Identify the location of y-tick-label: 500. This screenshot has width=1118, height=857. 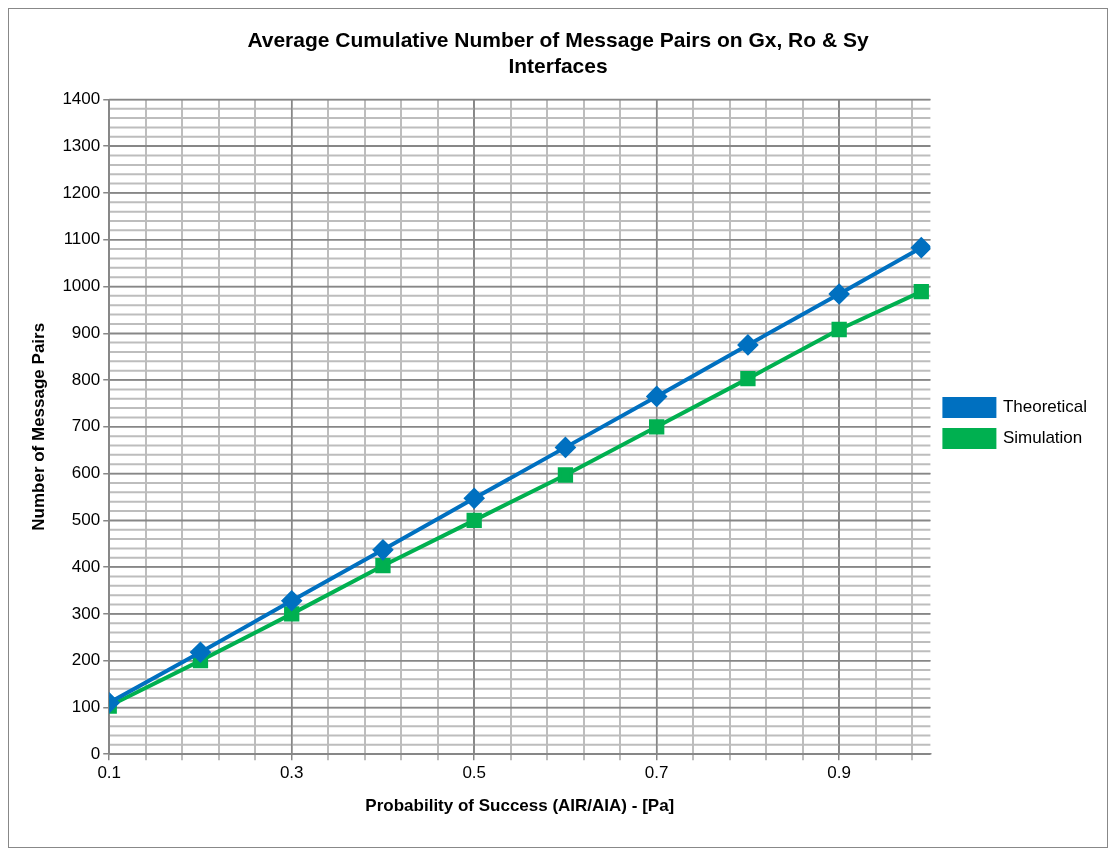
(86, 520).